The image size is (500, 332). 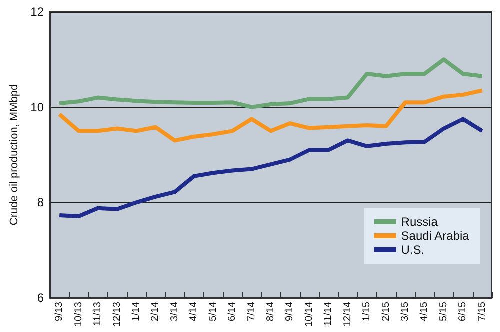 I want to click on x-tick-label: 3/15, so click(x=406, y=312).